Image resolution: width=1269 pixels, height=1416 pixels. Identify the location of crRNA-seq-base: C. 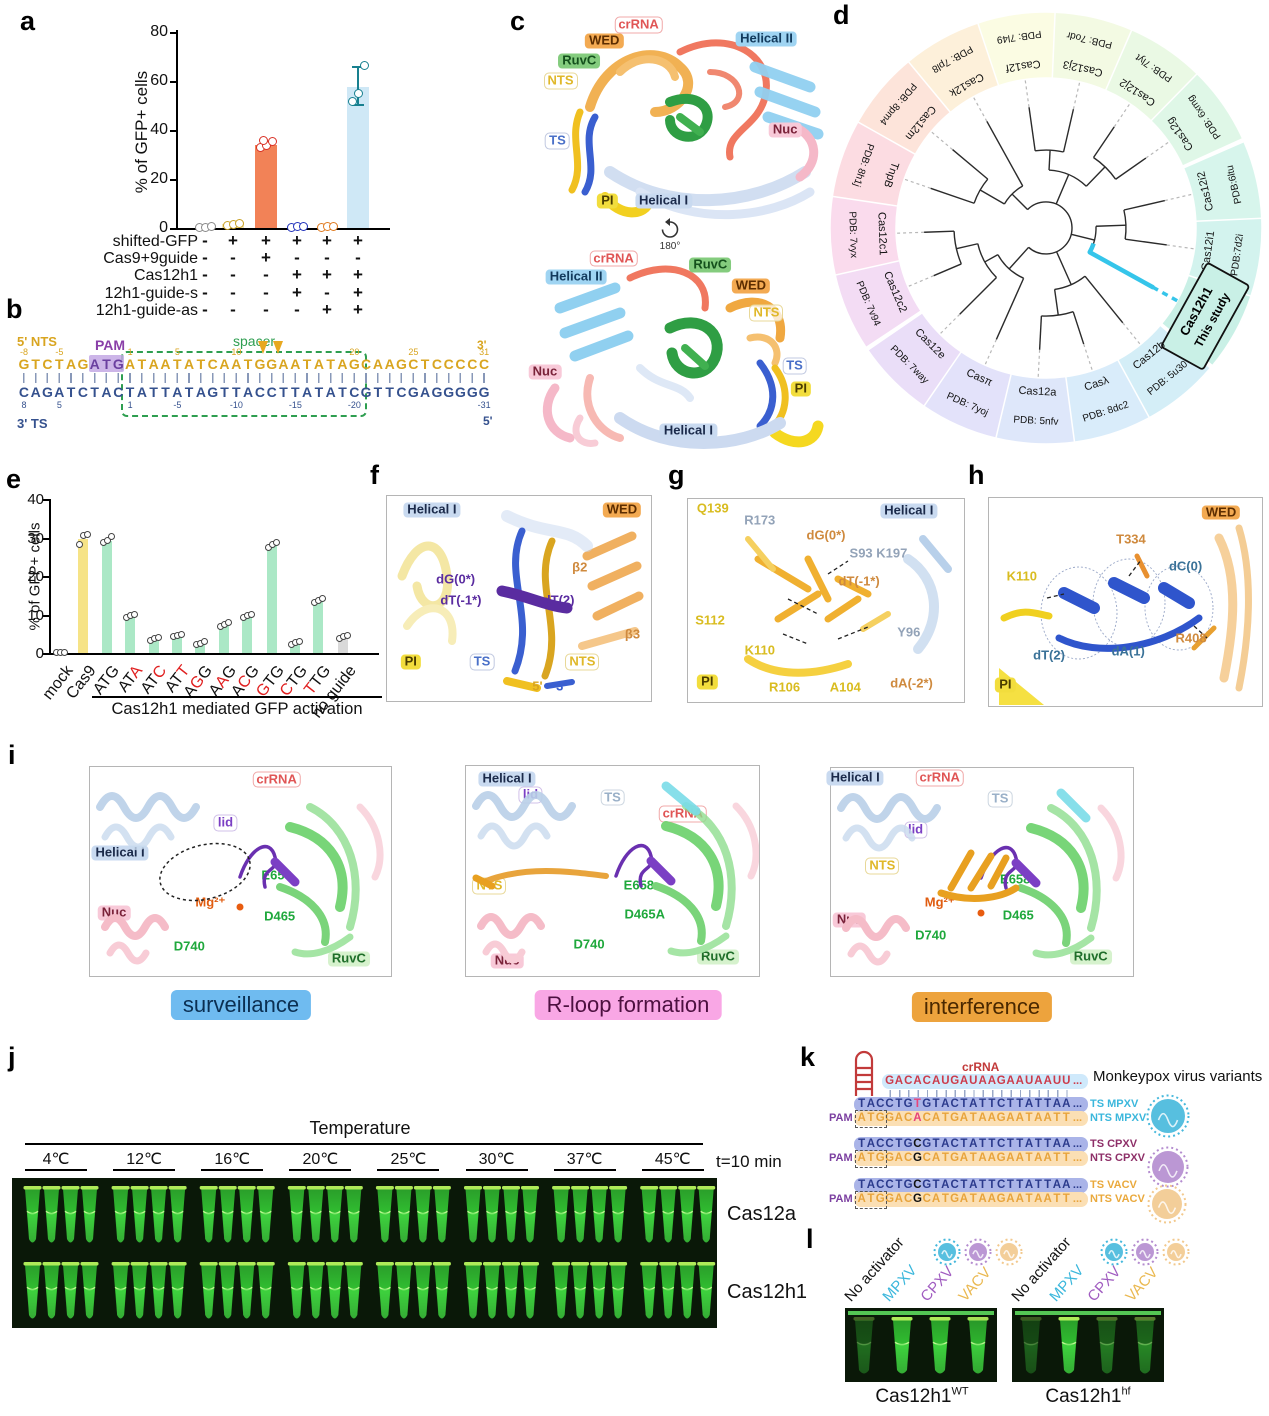
(926, 1081).